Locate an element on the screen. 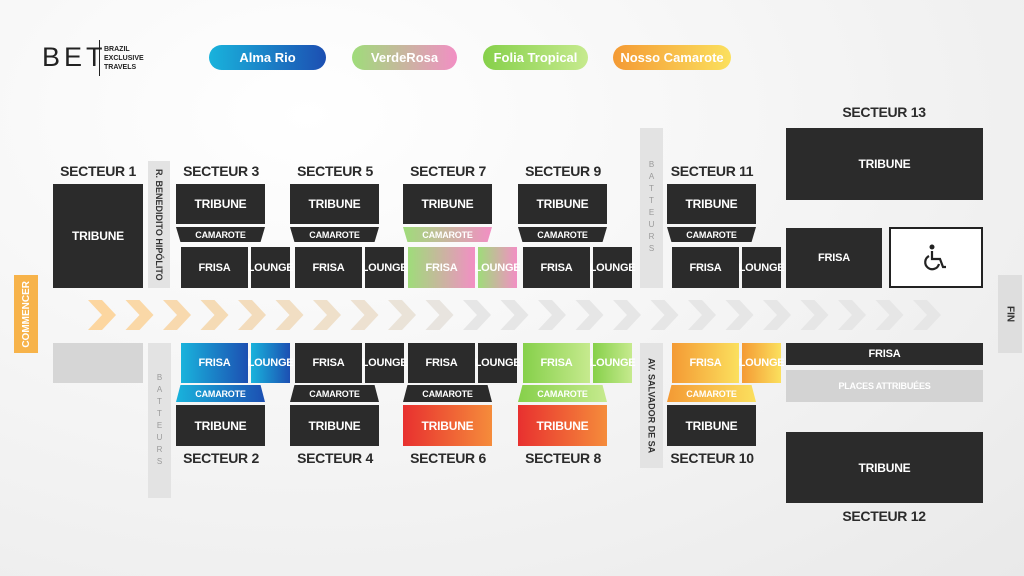  logo-text: BRAZIL EXCLUSIVE TRAVELS is located at coordinates (124, 58).